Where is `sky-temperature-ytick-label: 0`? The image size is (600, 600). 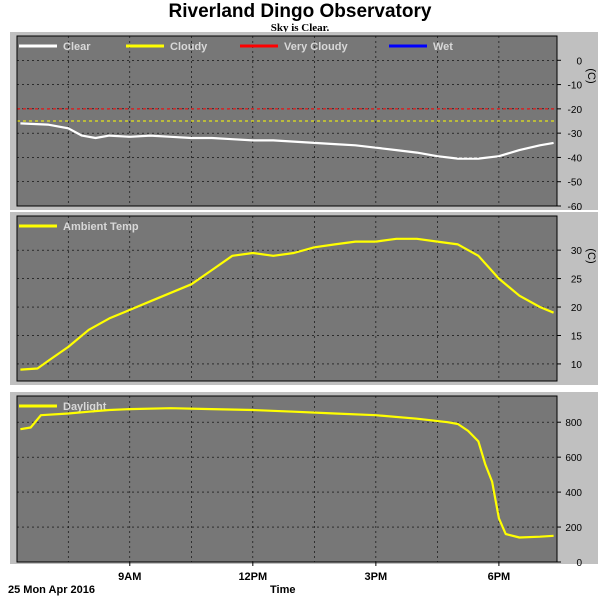
sky-temperature-ytick-label: 0 is located at coordinates (579, 61).